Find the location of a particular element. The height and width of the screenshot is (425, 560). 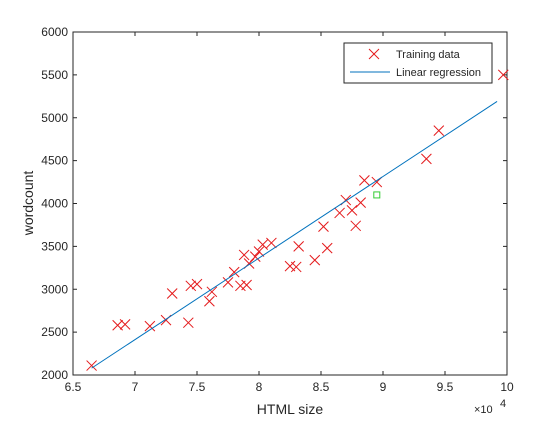

x-tick-label: 8.5 is located at coordinates (321, 387).